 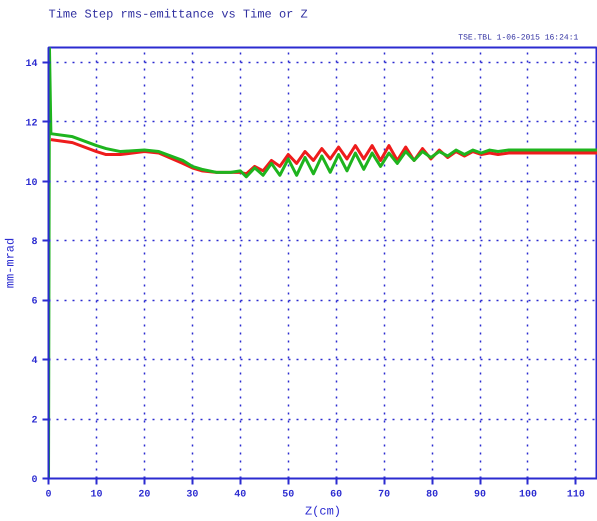 What do you see at coordinates (527, 495) in the screenshot?
I see `x-tick-label: 100` at bounding box center [527, 495].